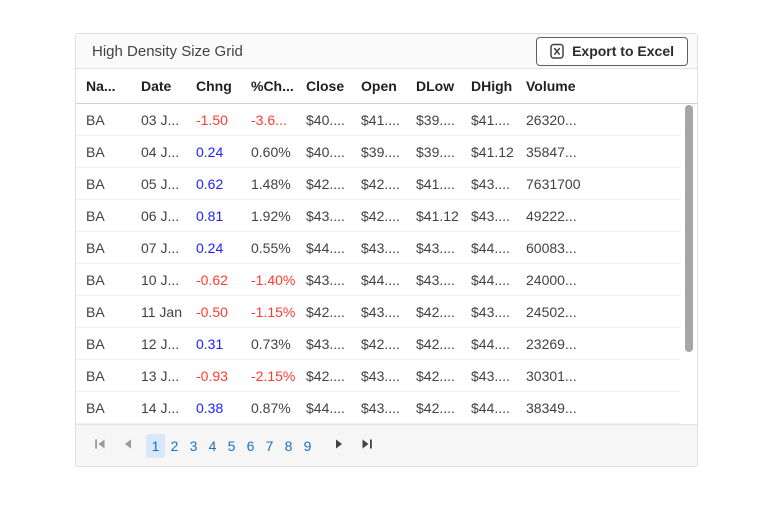 The height and width of the screenshot is (527, 770). I want to click on next-page-icon, so click(339, 445).